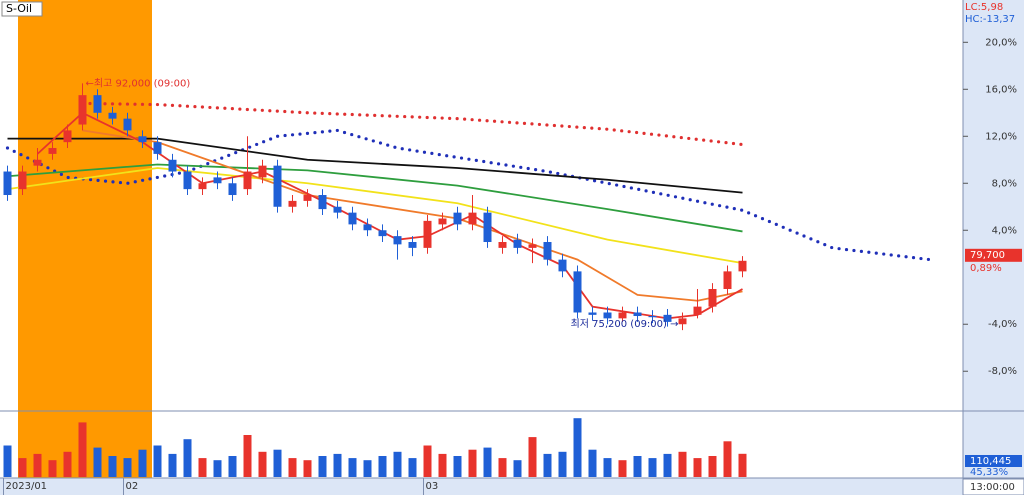  I want to click on axis-panel, so click(993, 247).